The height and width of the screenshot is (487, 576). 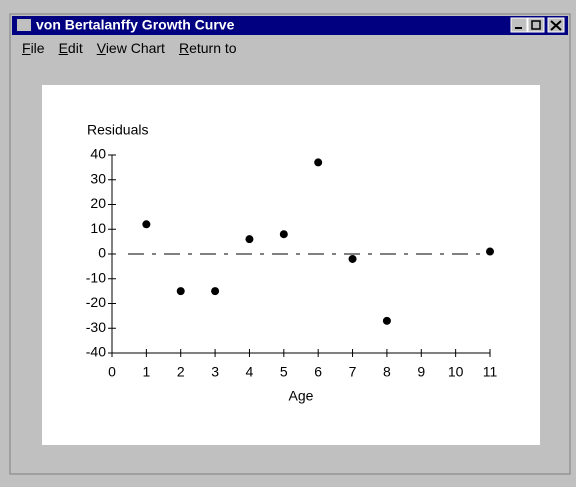 I want to click on menu-item: View Chart, so click(x=130, y=48).